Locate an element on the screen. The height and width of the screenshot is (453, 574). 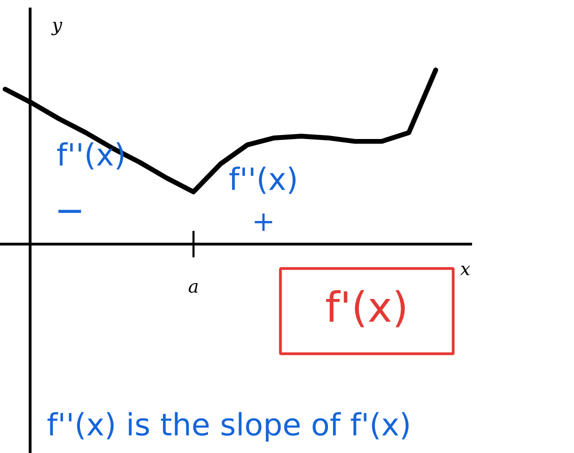
annotation: + is located at coordinates (263, 222).